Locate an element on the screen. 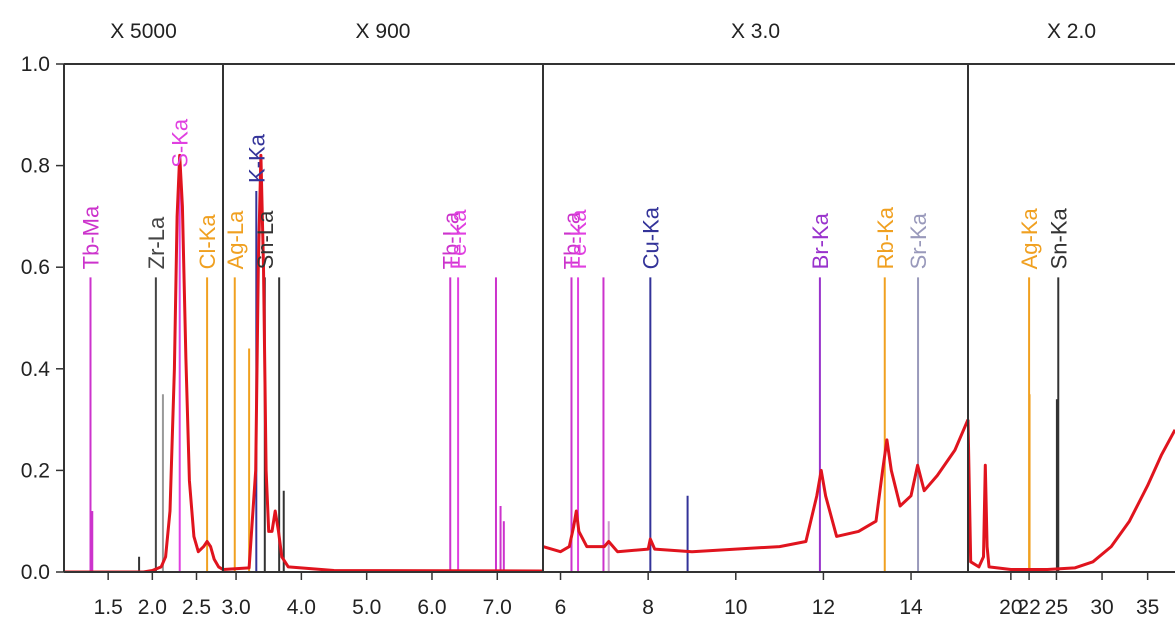 This screenshot has width=1175, height=622. panel-scale-label: X 3.0 is located at coordinates (755, 31).